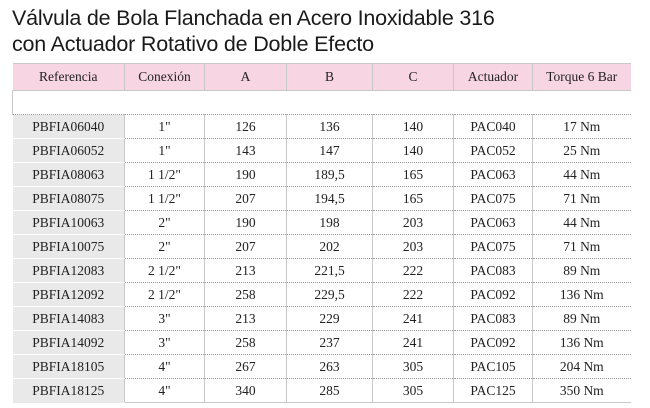 The width and height of the screenshot is (650, 408). Describe the element at coordinates (245, 366) in the screenshot. I see `cell-a: 267` at that location.